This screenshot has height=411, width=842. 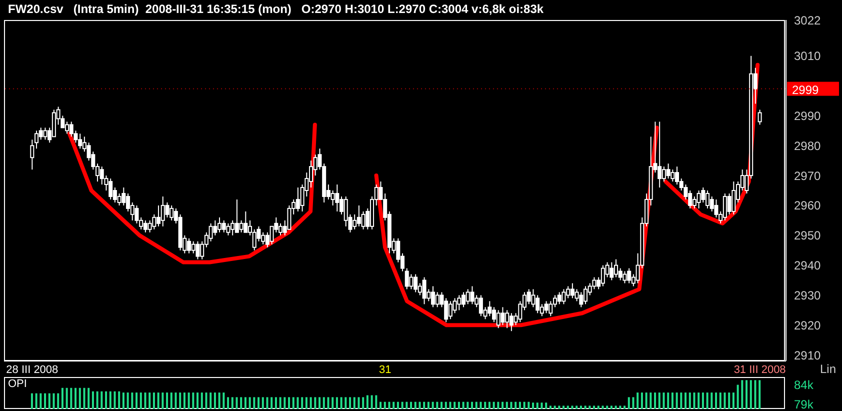 What do you see at coordinates (808, 355) in the screenshot?
I see `y-tick-label: 2910` at bounding box center [808, 355].